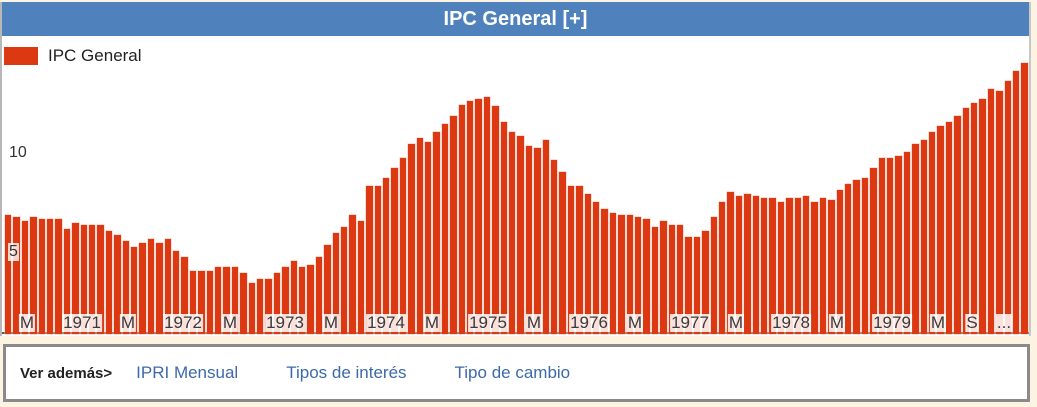 This screenshot has height=407, width=1037. What do you see at coordinates (187, 372) in the screenshot?
I see `link-ipri-mensual: IPRI Mensual` at bounding box center [187, 372].